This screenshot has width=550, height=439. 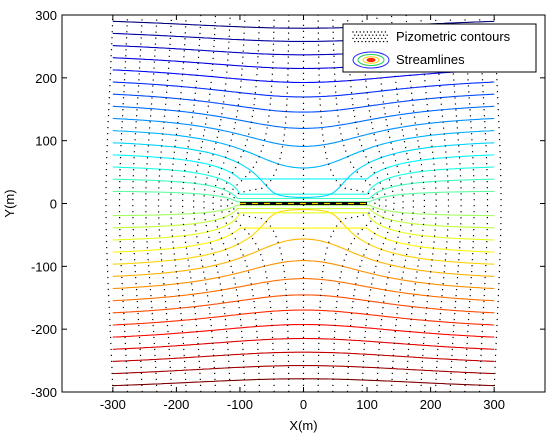 I want to click on x-tick-label: -300, so click(x=113, y=404).